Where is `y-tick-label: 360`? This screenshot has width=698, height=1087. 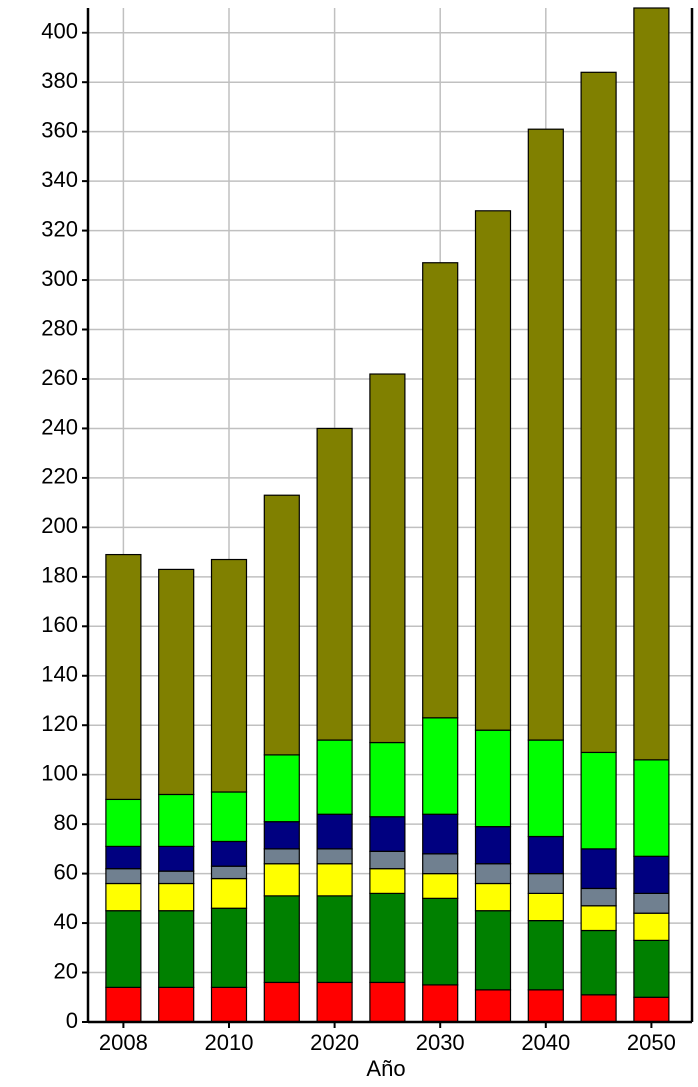 y-tick-label: 360 is located at coordinates (59, 129).